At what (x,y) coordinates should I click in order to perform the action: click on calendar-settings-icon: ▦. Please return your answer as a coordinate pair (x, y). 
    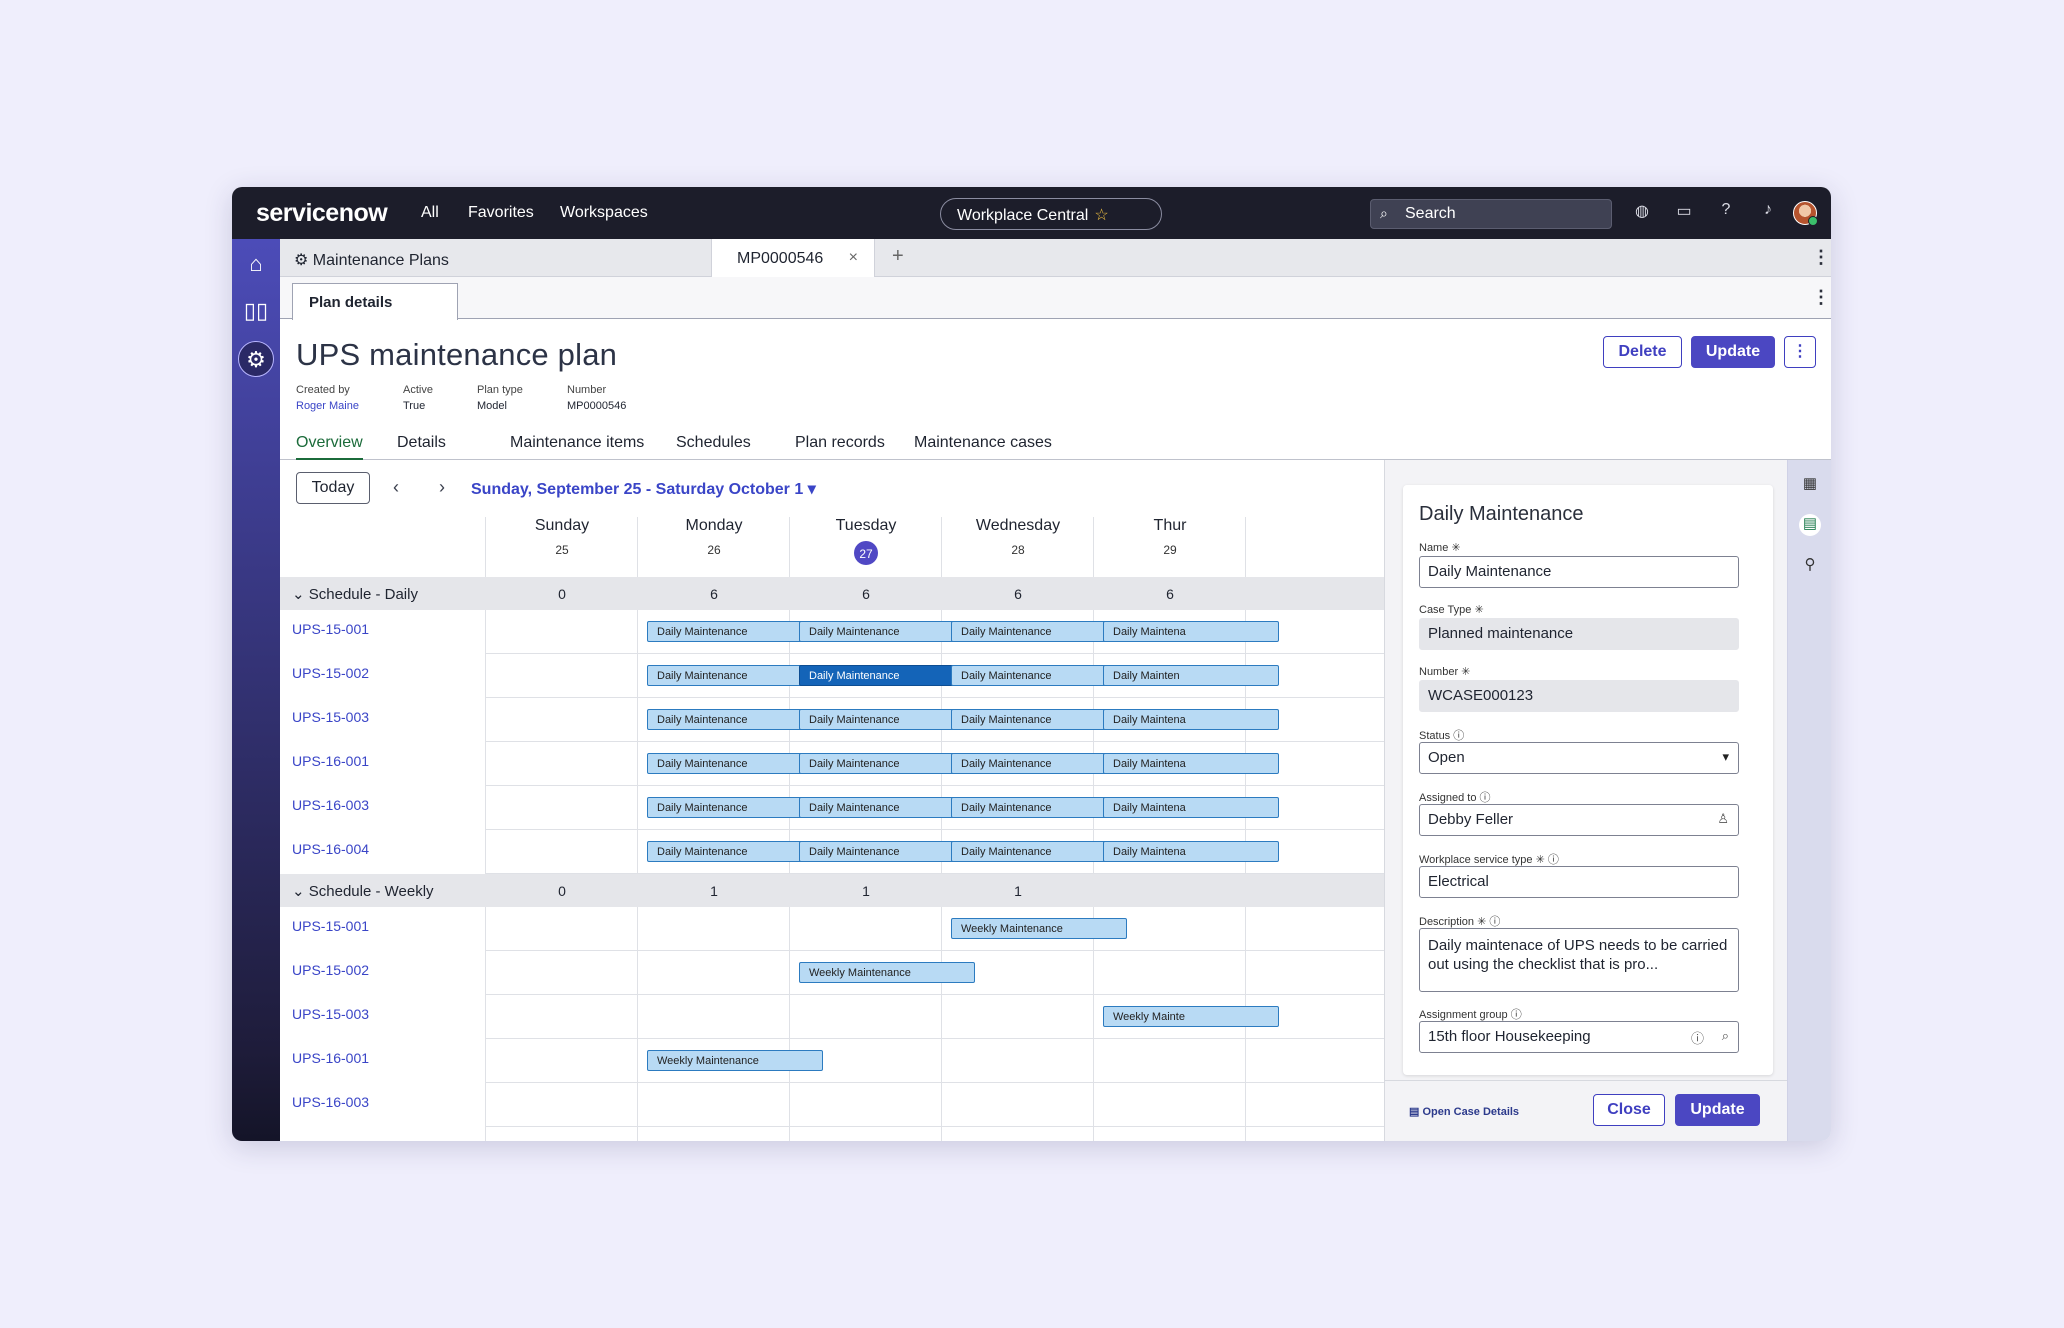
    Looking at the image, I should click on (1810, 483).